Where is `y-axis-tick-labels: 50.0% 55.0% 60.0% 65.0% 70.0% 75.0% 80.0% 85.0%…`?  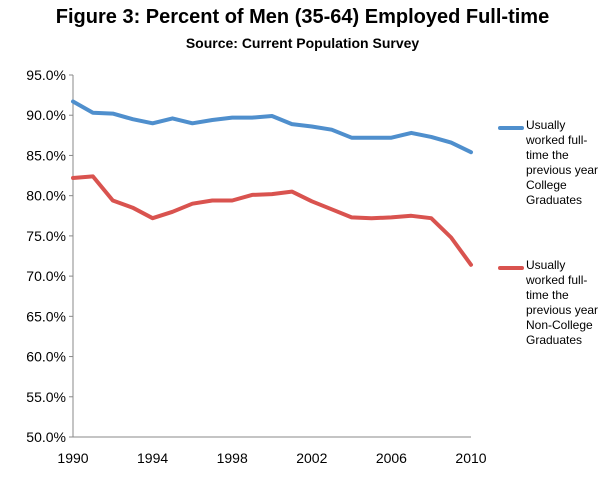 y-axis-tick-labels: 50.0% 55.0% 60.0% 65.0% 70.0% 75.0% 80.0% 85.0%… is located at coordinates (46, 256).